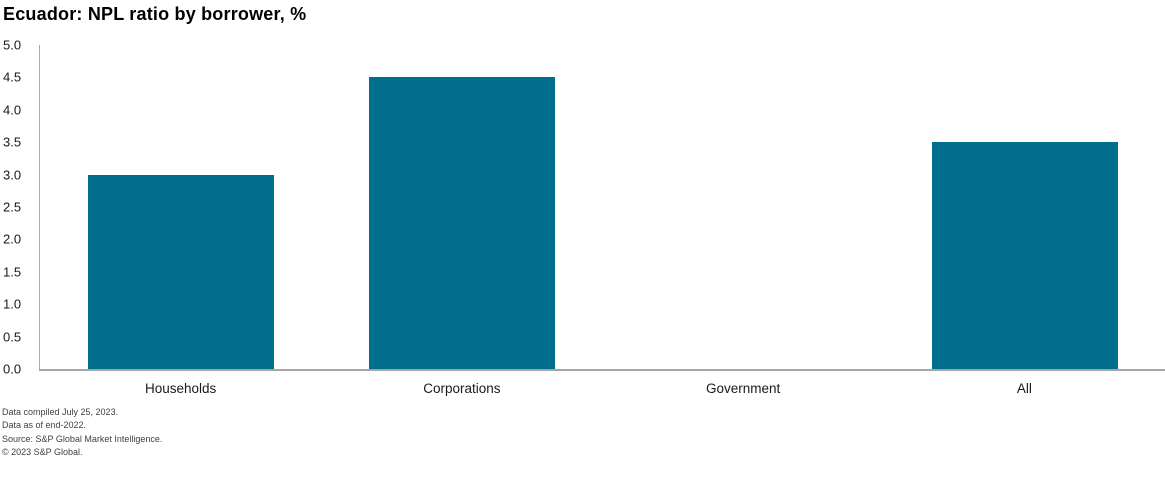 Image resolution: width=1165 pixels, height=487 pixels. I want to click on y-tick-label: 5.0, so click(12, 45).